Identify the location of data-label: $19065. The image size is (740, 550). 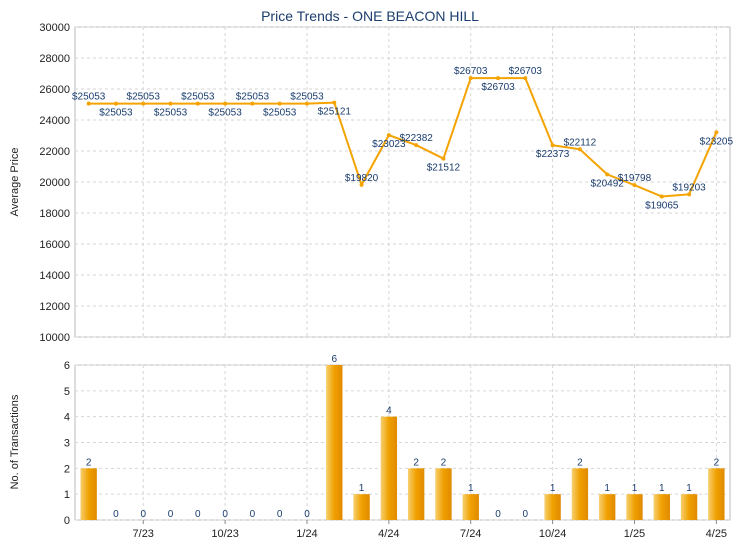
(662, 205).